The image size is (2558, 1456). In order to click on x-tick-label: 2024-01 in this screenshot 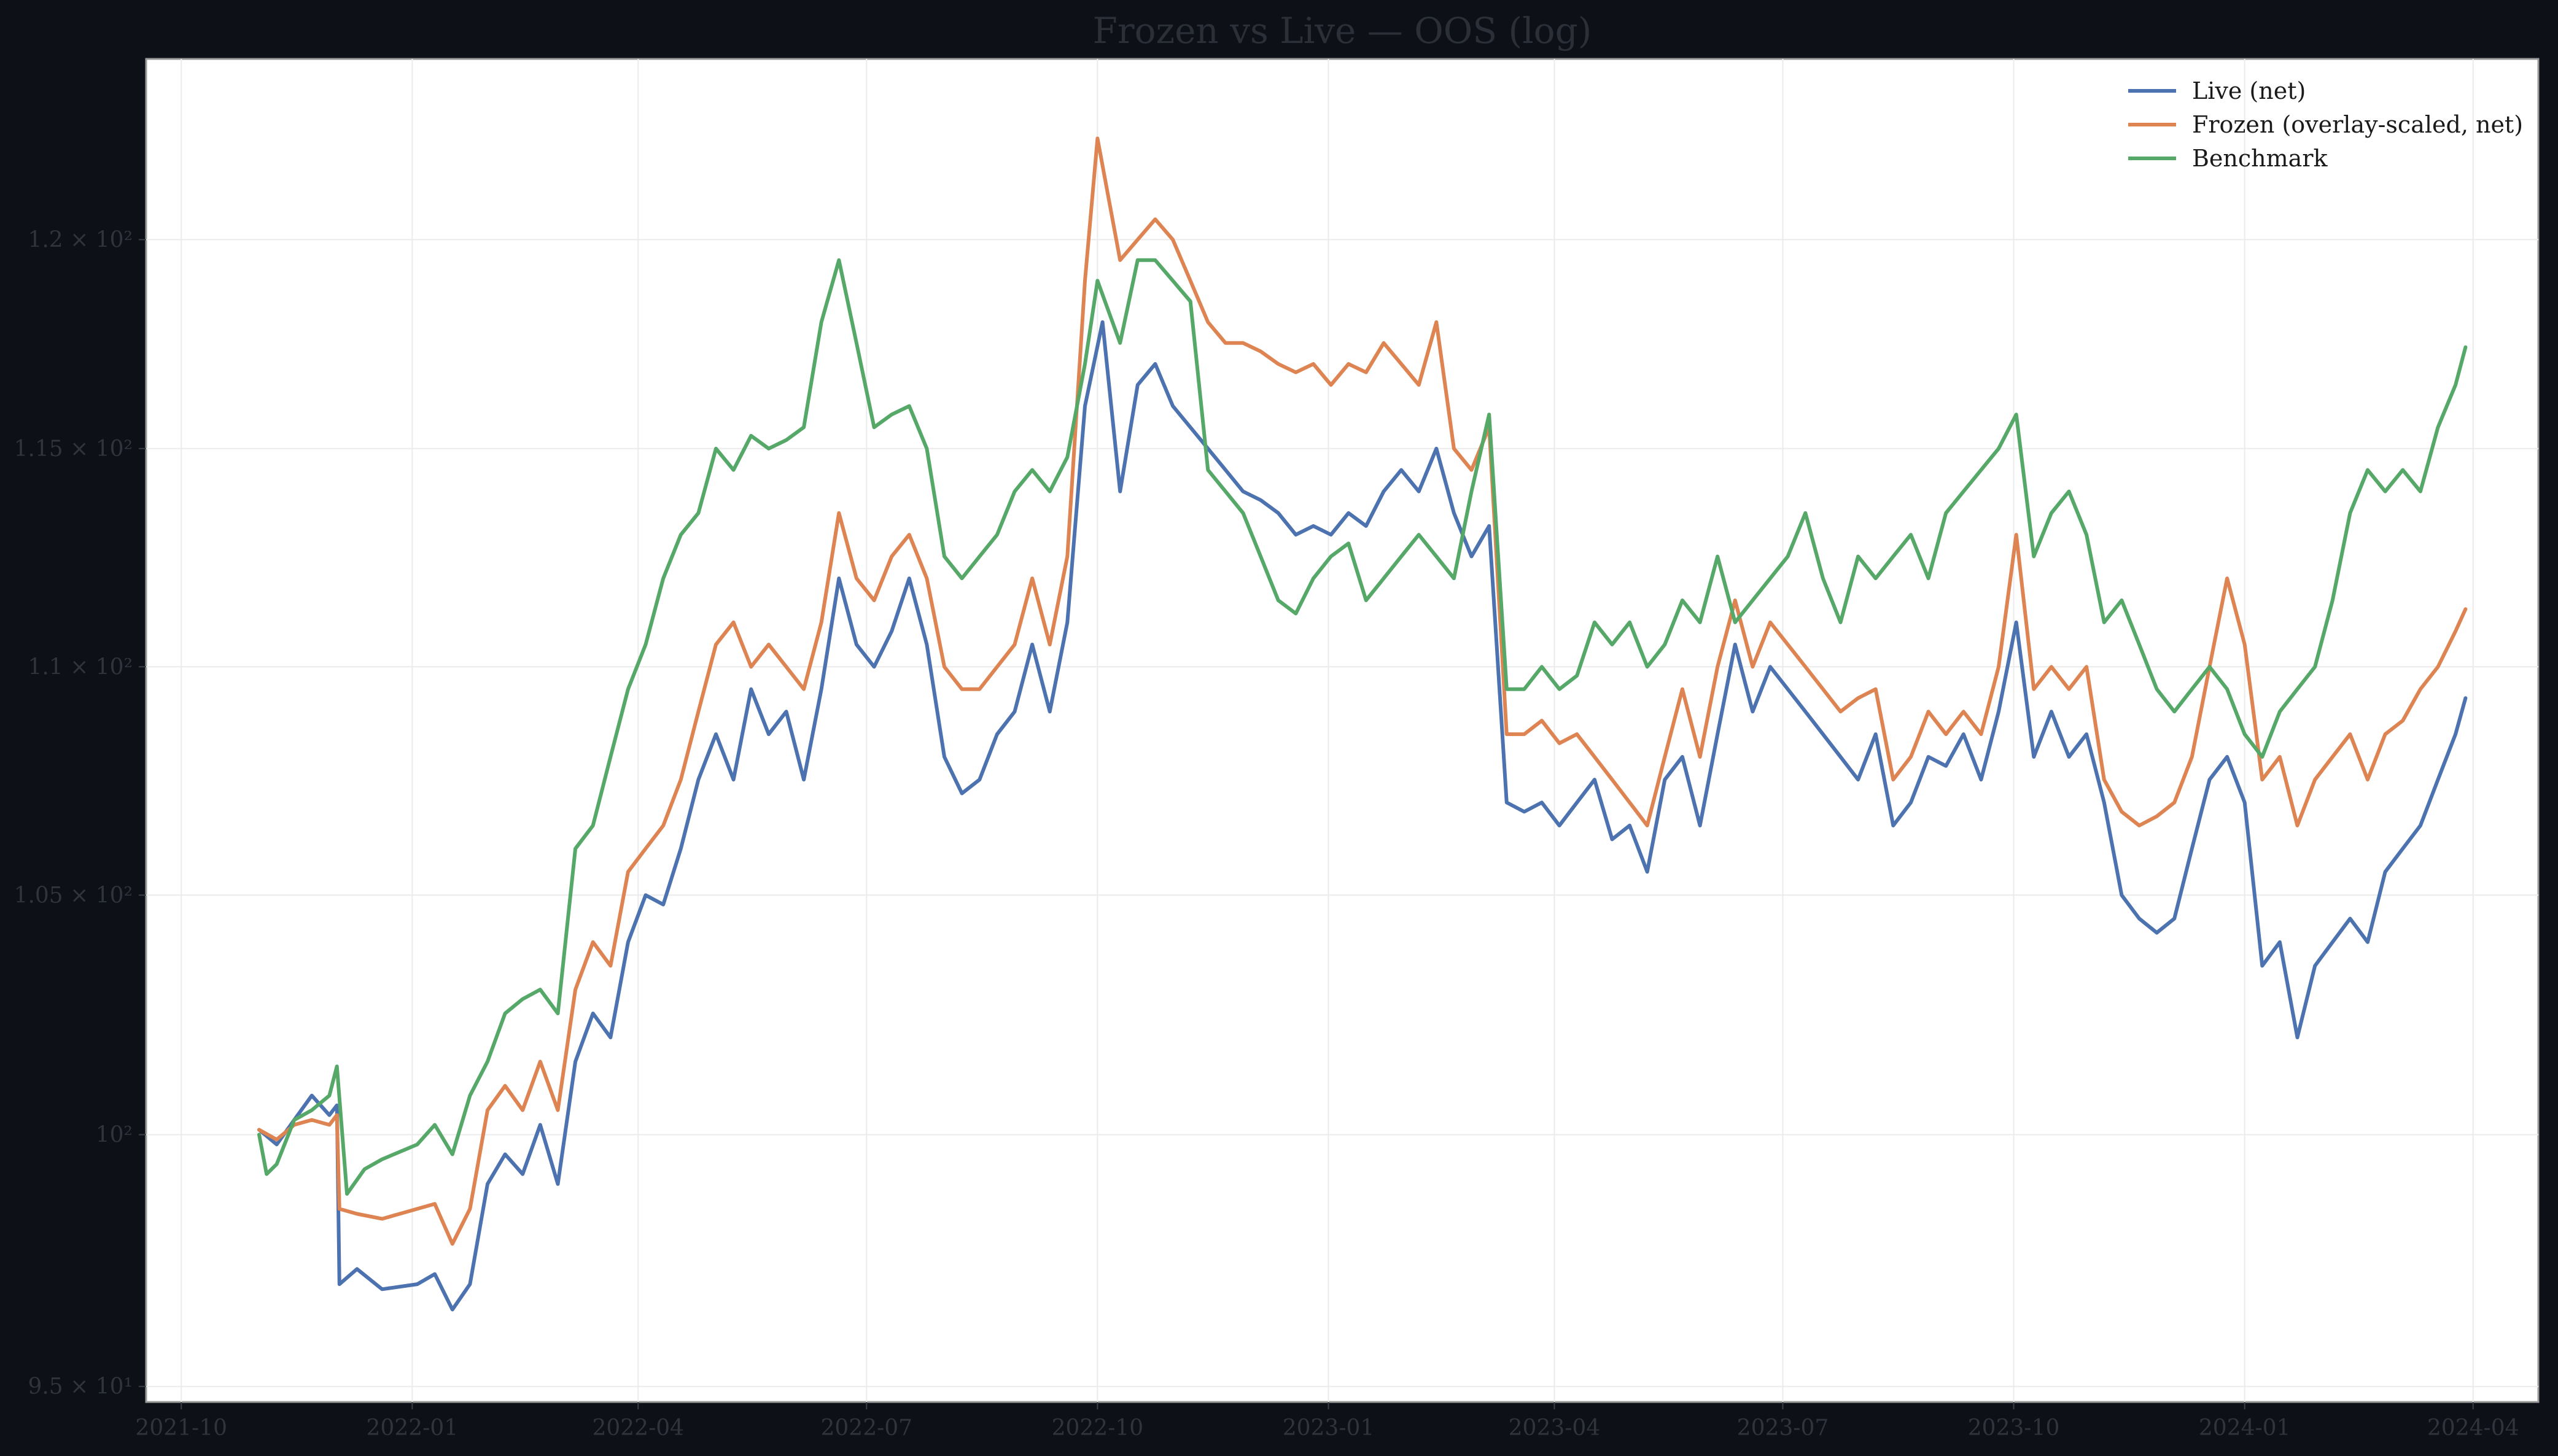, I will do `click(2245, 1428)`.